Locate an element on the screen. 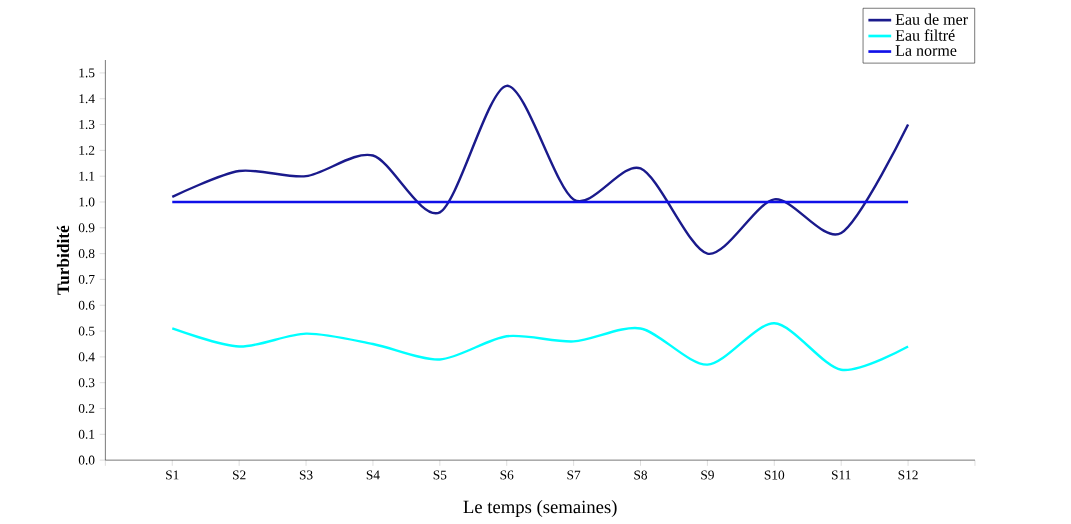 The height and width of the screenshot is (524, 1071). y-tick-label: 0.3 is located at coordinates (86, 383).